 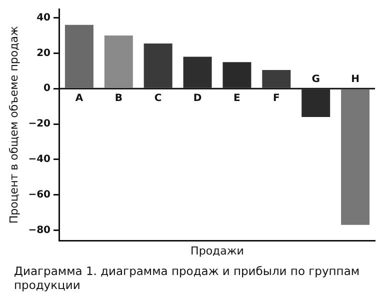 I want to click on x-tick-label: D, so click(x=197, y=98).